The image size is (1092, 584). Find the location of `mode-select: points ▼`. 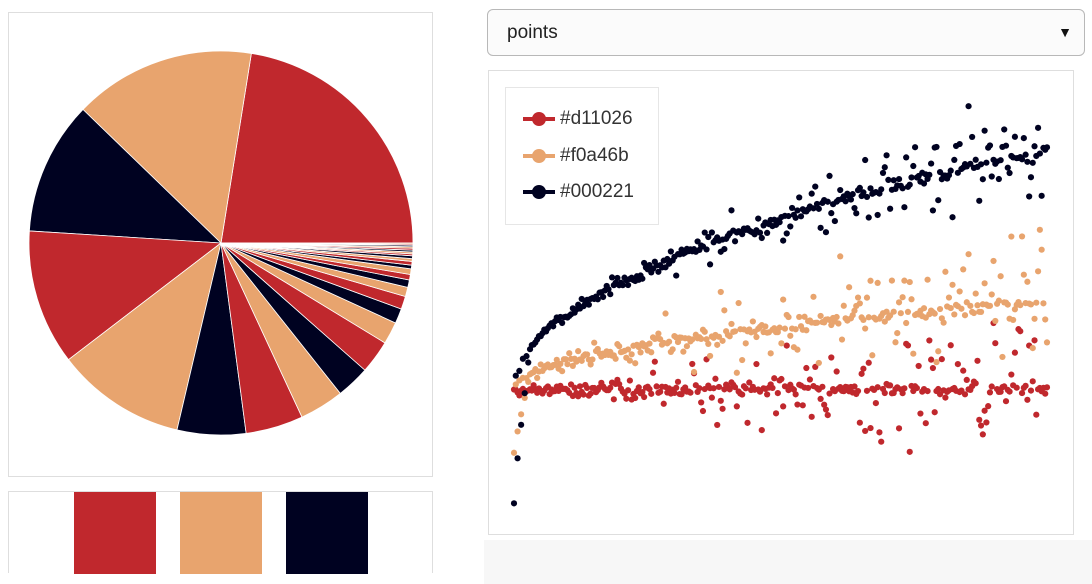

mode-select: points ▼ is located at coordinates (786, 32).